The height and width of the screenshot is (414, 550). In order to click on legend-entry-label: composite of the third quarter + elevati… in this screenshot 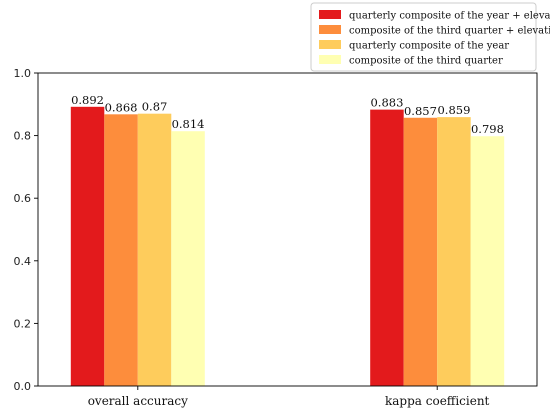, I will do `click(449, 31)`.